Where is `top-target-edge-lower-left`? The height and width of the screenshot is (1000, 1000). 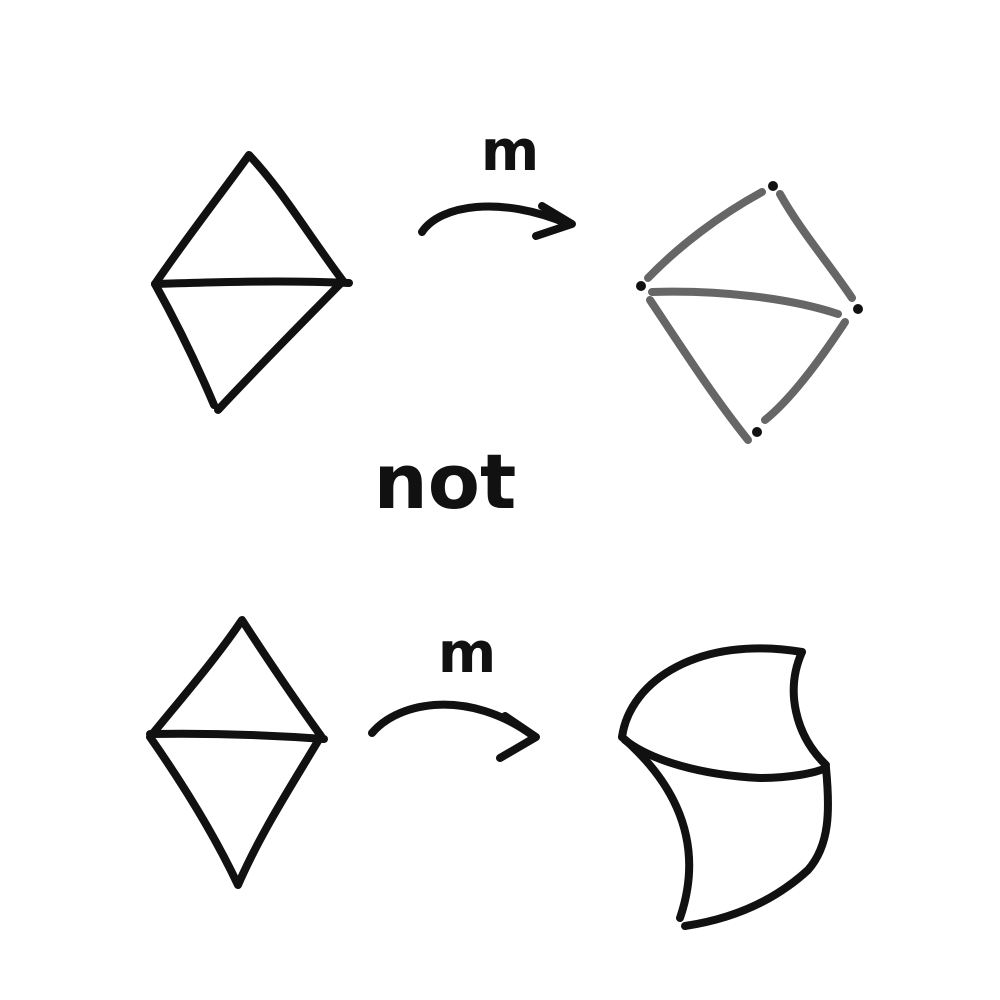 top-target-edge-lower-left is located at coordinates (699, 370).